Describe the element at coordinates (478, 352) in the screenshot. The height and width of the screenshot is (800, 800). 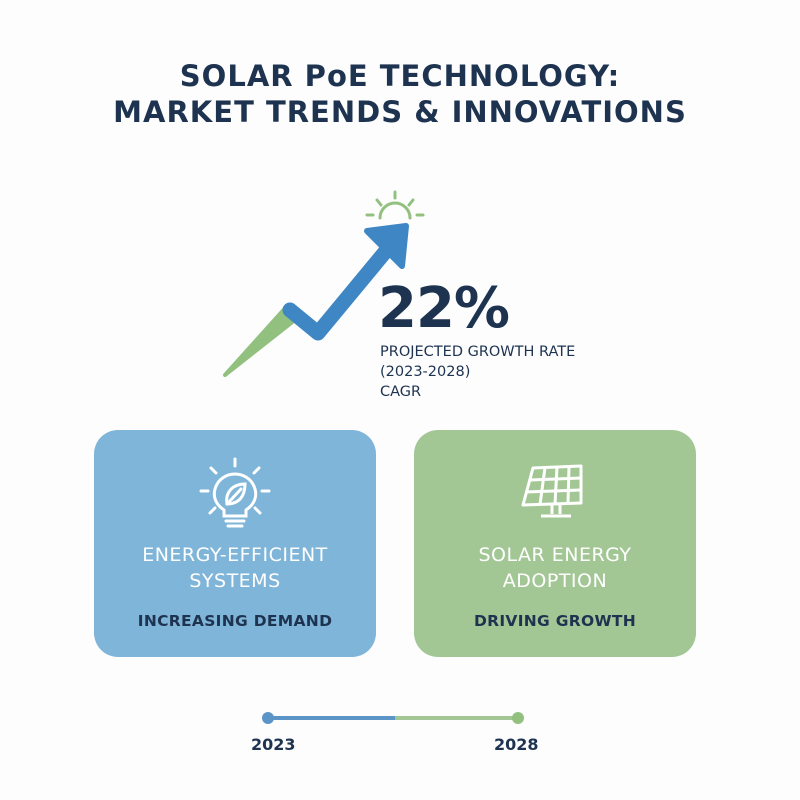
I see `growth-label-line-1: PROJECTED GROWTH RATE` at that location.